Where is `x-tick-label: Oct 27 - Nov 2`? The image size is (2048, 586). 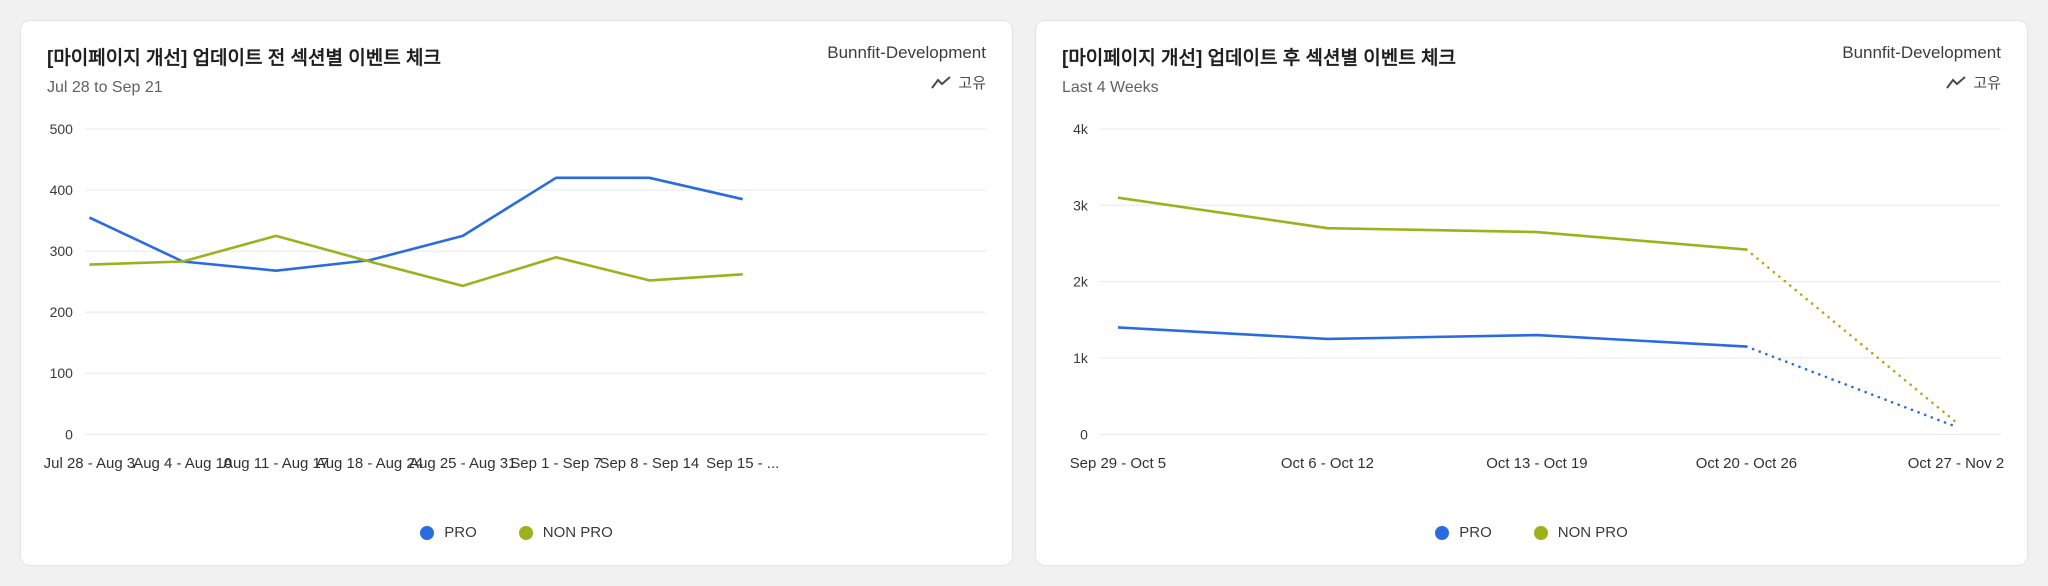 x-tick-label: Oct 27 - Nov 2 is located at coordinates (1956, 463).